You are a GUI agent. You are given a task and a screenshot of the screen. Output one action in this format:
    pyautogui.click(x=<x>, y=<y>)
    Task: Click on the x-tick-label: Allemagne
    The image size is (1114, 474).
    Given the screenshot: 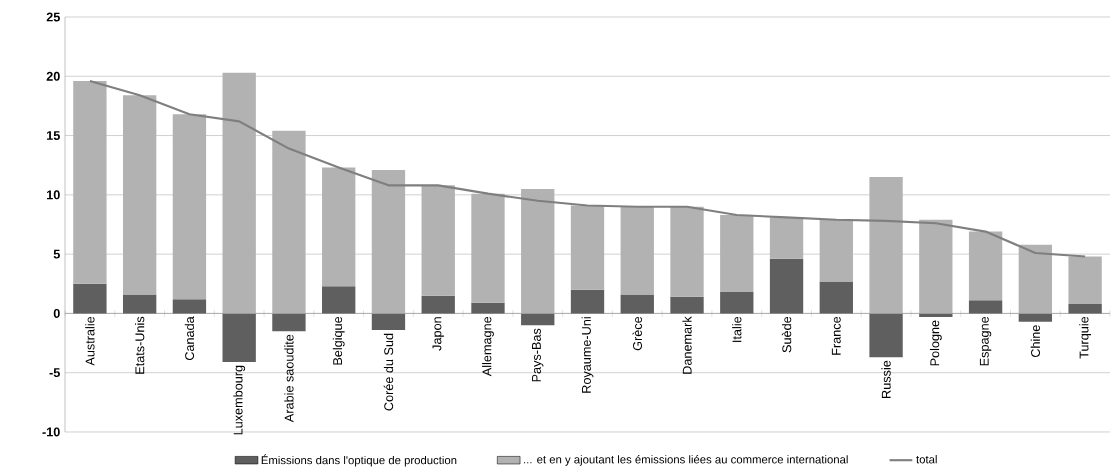 What is the action you would take?
    pyautogui.click(x=488, y=346)
    